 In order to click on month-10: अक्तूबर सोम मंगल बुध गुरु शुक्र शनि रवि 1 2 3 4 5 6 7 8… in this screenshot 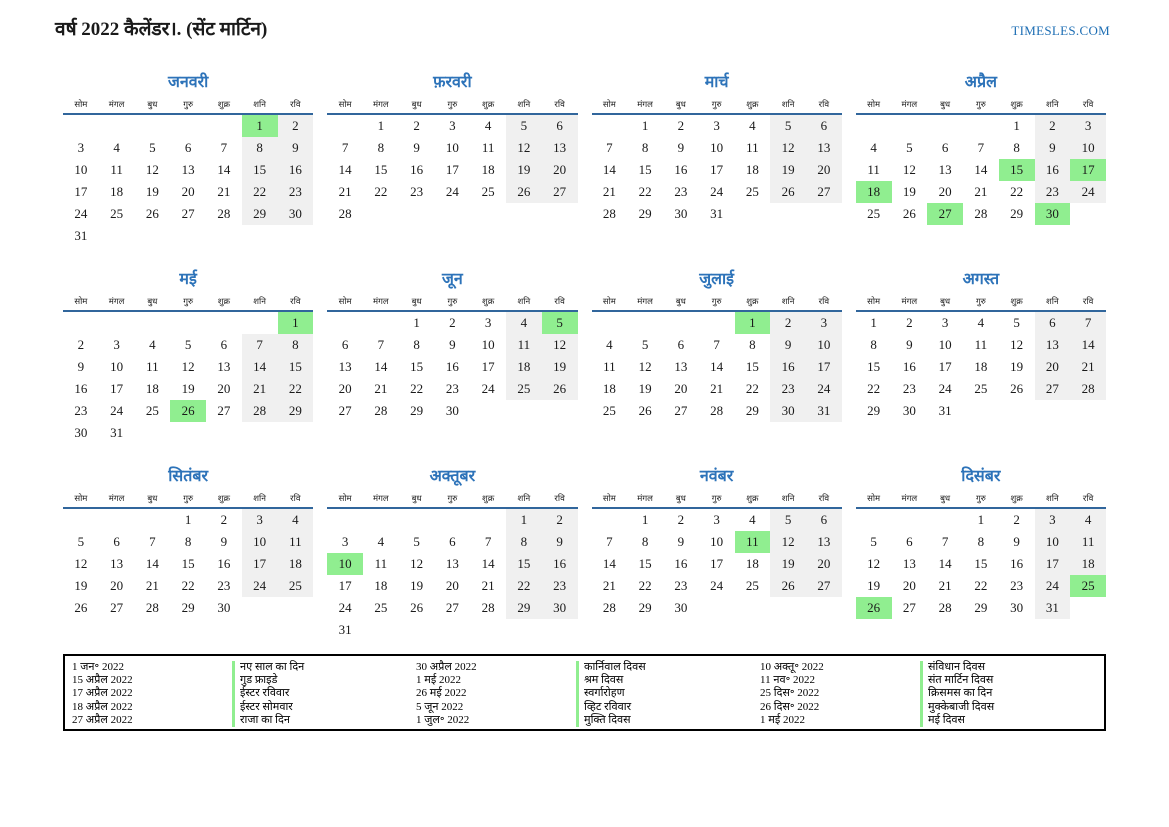, I will do `click(452, 562)`.